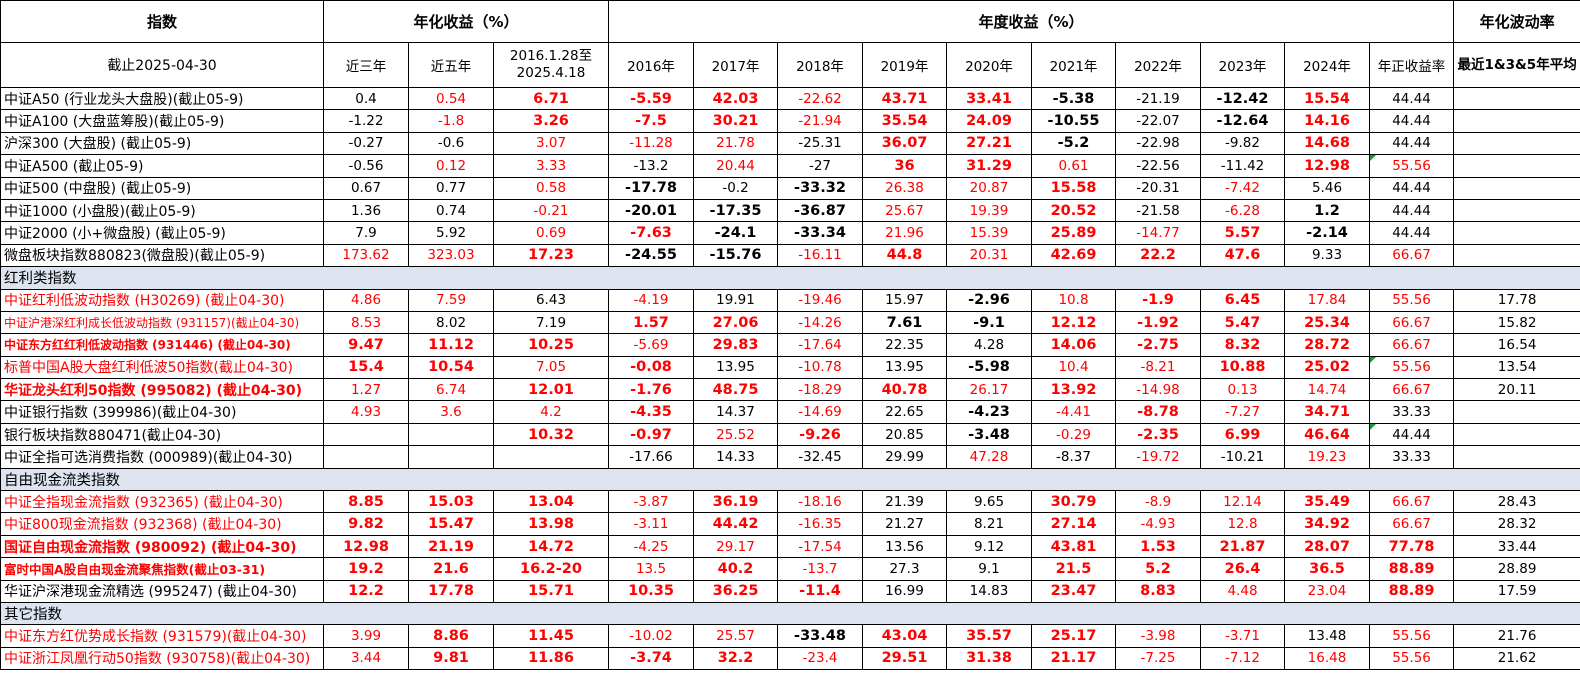 This screenshot has height=679, width=1580. What do you see at coordinates (651, 345) in the screenshot?
I see `value-cell: -5.69` at bounding box center [651, 345].